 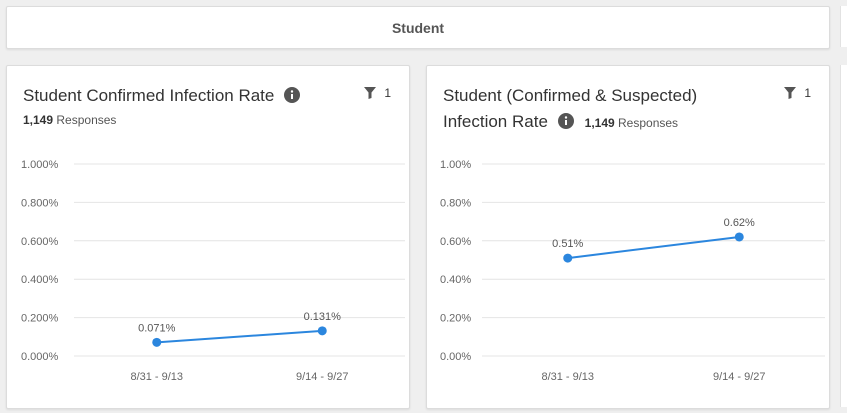 What do you see at coordinates (495, 121) in the screenshot?
I see `card-title-line-2: Infection Rate` at bounding box center [495, 121].